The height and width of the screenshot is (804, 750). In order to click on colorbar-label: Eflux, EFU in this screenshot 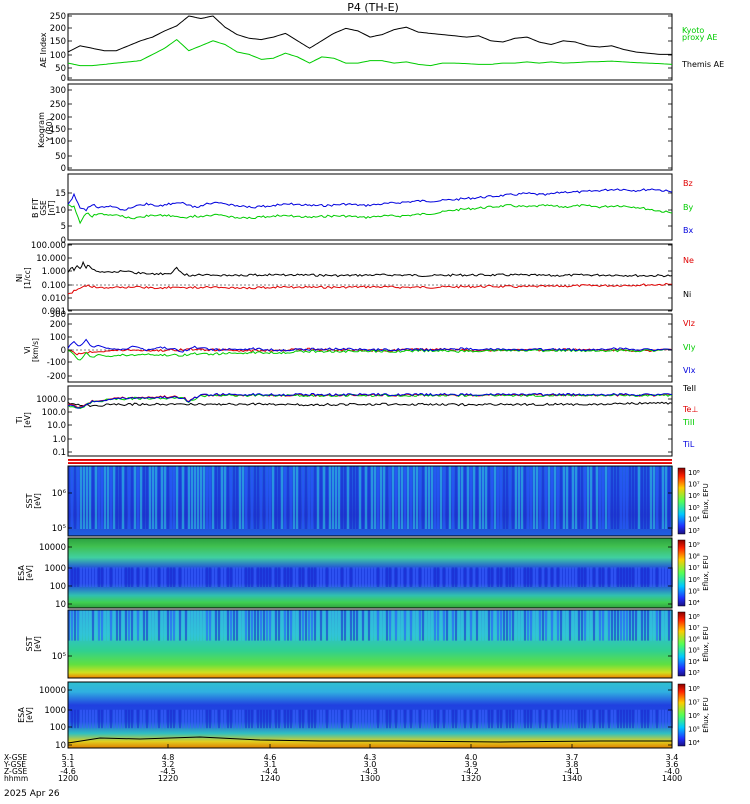, I will do `click(706, 643)`.